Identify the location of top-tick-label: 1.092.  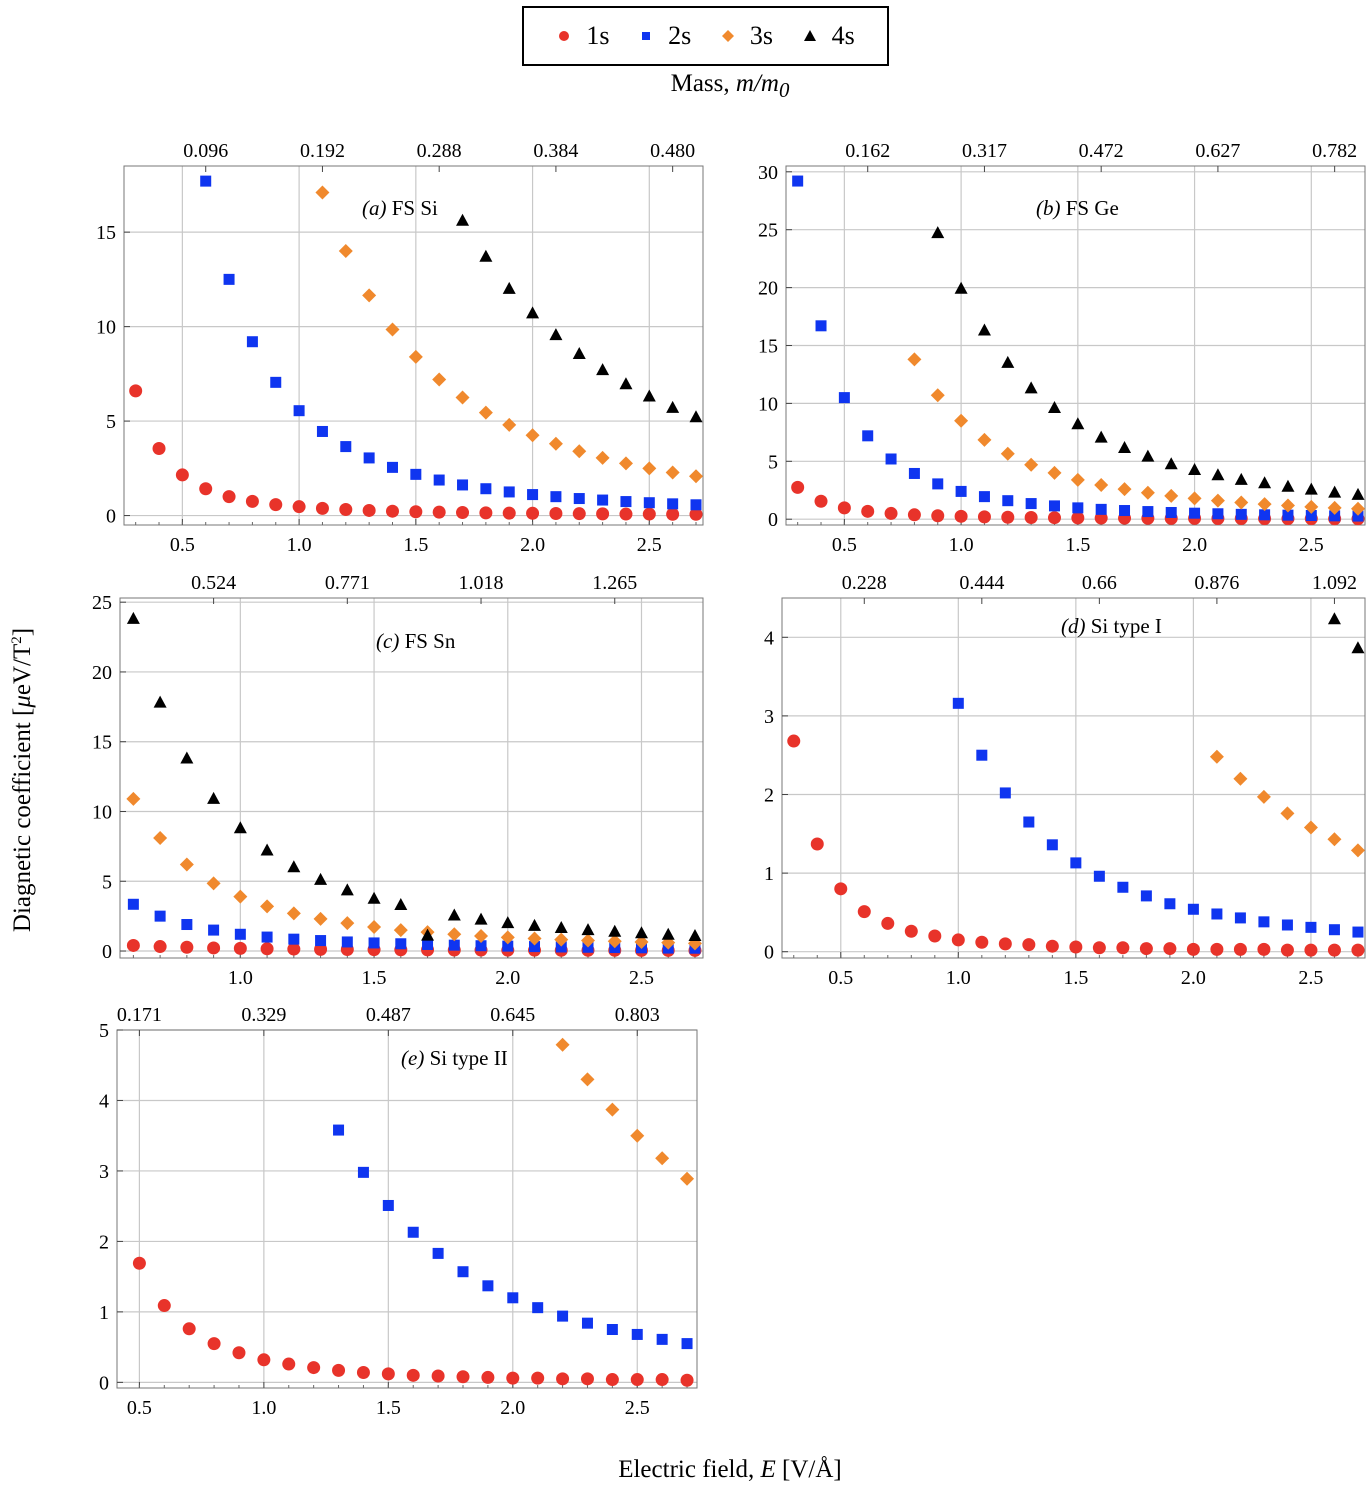
(1334, 583).